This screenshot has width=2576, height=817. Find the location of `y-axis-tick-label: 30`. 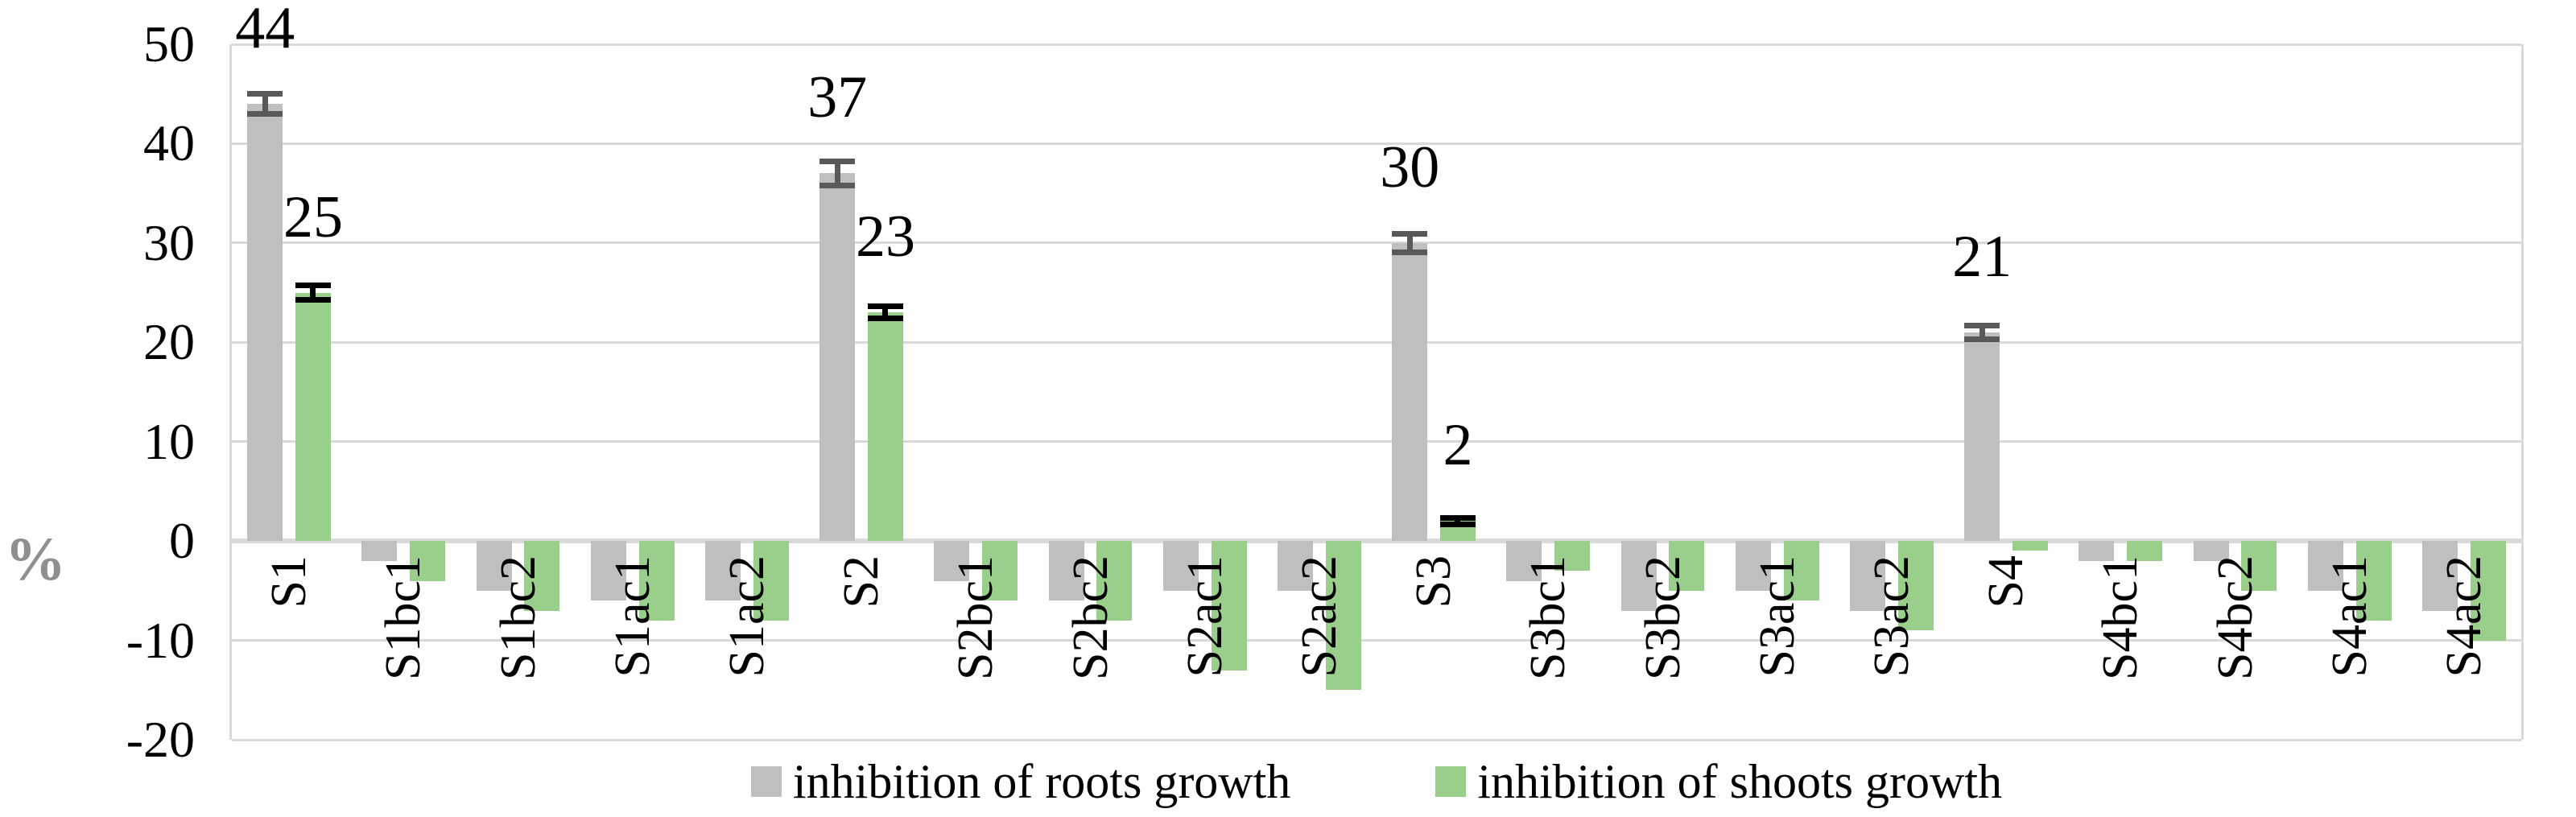

y-axis-tick-label: 30 is located at coordinates (169, 242).